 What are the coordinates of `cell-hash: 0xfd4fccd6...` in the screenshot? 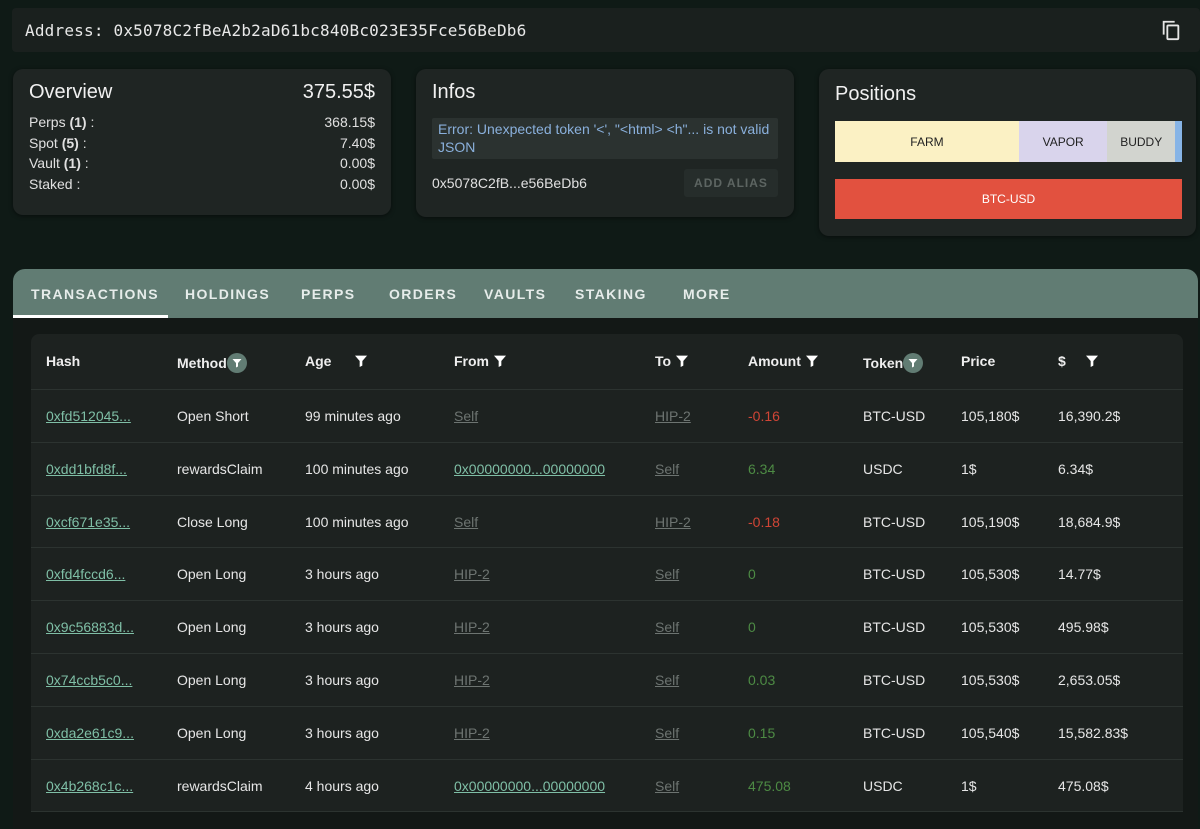 It's located at (86, 574).